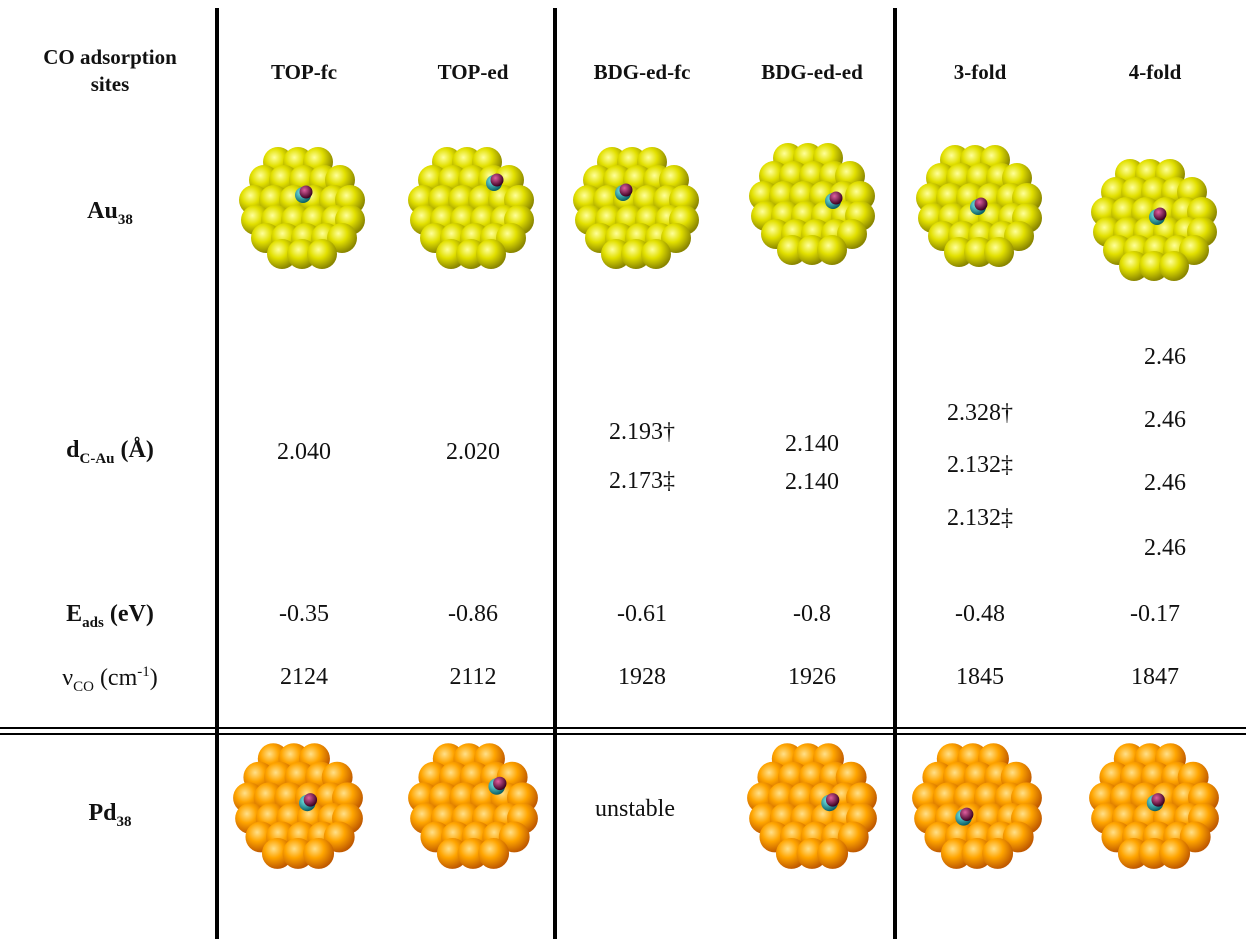 The height and width of the screenshot is (939, 1246). What do you see at coordinates (110, 71) in the screenshot?
I see `header-row-label: CO adsorption sites` at bounding box center [110, 71].